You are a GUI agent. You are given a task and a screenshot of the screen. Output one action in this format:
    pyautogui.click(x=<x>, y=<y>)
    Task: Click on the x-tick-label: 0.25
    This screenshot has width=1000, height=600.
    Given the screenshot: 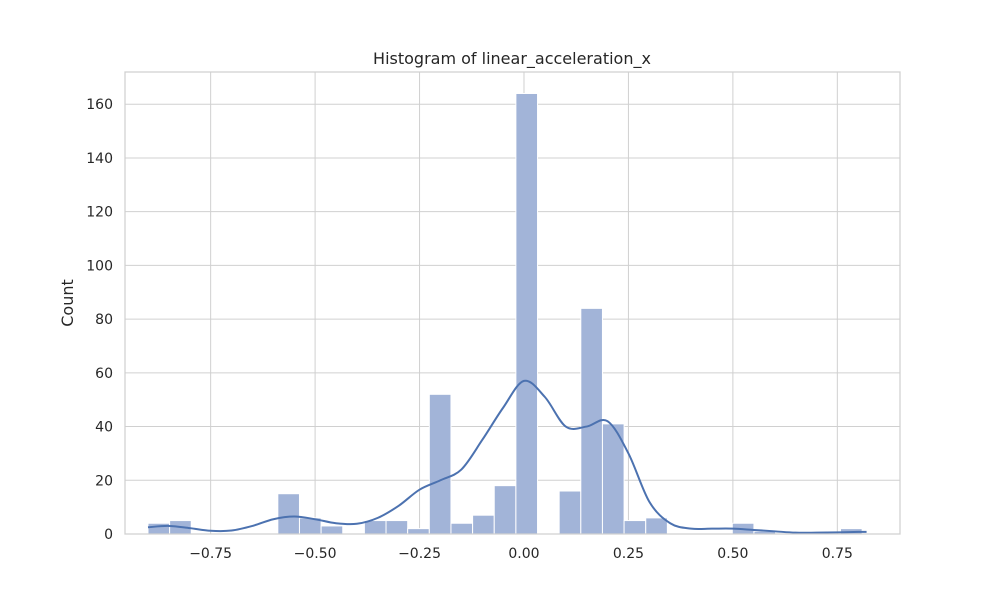 What is the action you would take?
    pyautogui.click(x=628, y=554)
    